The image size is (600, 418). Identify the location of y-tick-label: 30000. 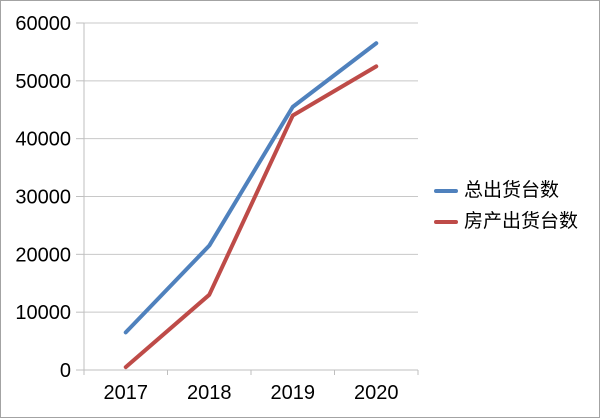
(43, 198).